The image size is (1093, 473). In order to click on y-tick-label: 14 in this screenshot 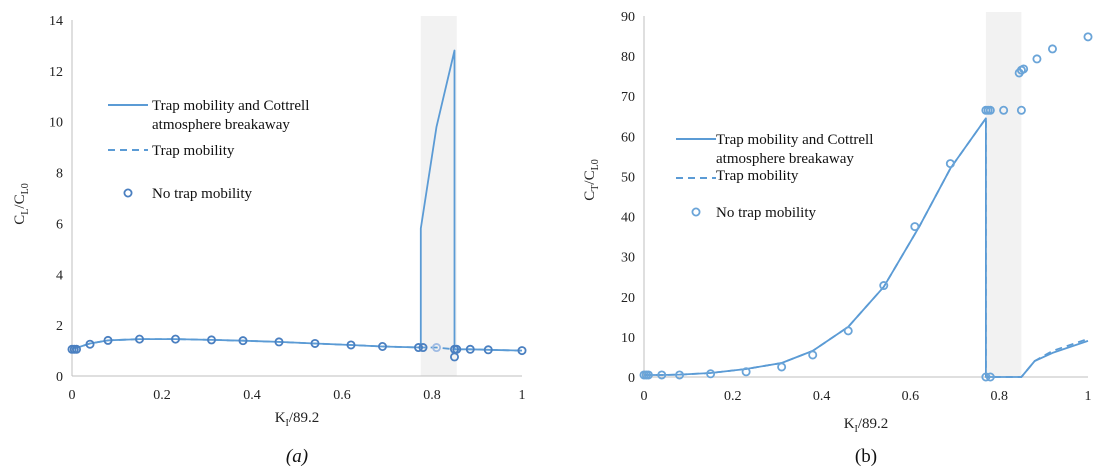, I will do `click(56, 21)`.